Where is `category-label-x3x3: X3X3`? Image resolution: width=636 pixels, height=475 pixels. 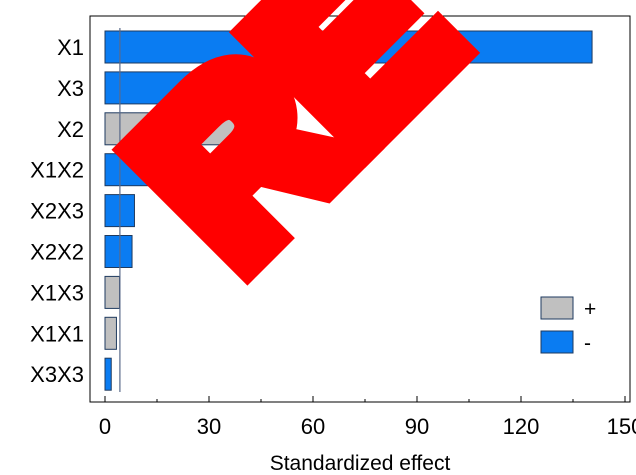
category-label-x3x3: X3X3 is located at coordinates (57, 374).